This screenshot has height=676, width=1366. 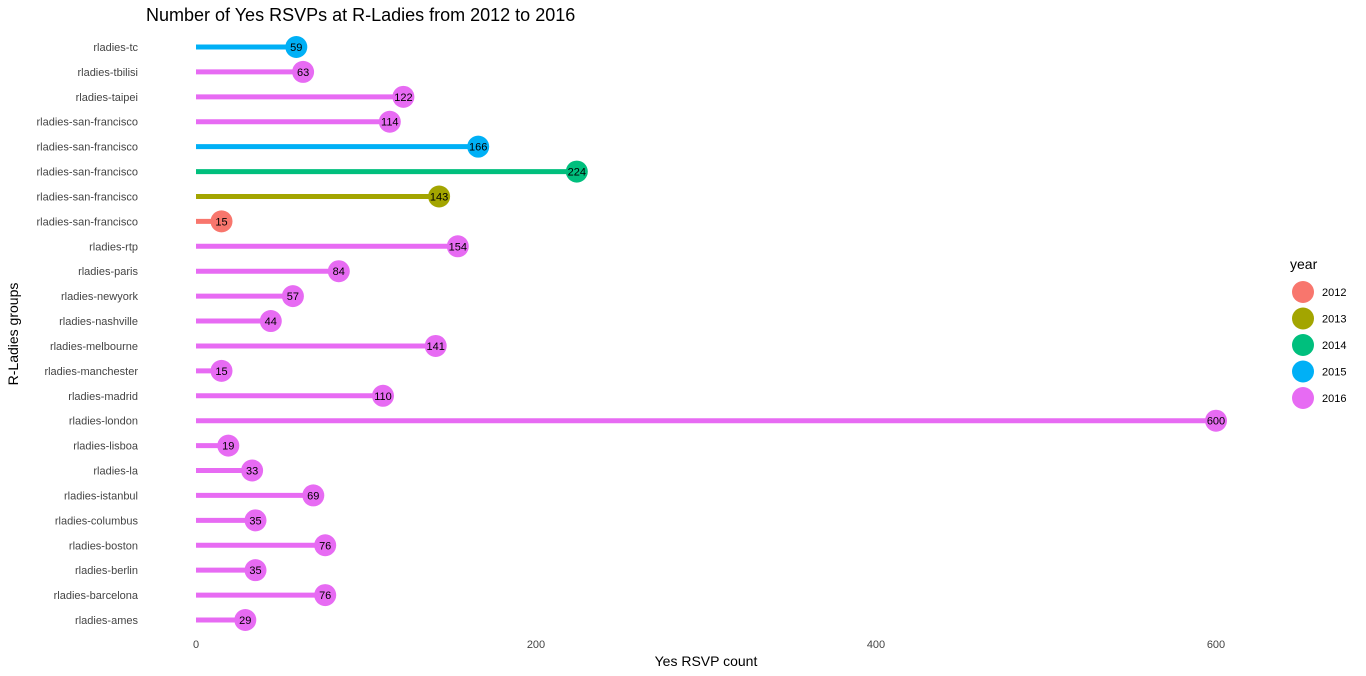 What do you see at coordinates (13, 334) in the screenshot?
I see `y-axis-title: R-Ladies groups` at bounding box center [13, 334].